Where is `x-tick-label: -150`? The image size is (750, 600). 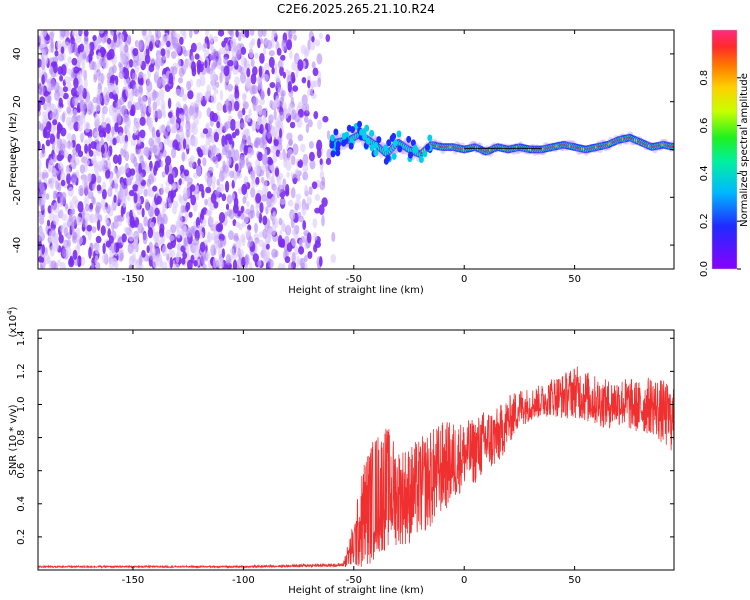 x-tick-label: -150 is located at coordinates (133, 279).